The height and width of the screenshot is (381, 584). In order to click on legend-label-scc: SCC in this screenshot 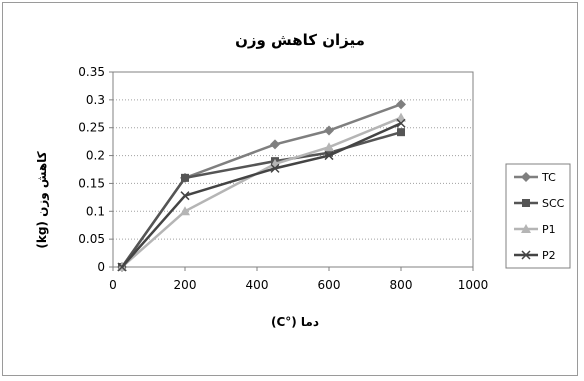, I will do `click(553, 203)`.